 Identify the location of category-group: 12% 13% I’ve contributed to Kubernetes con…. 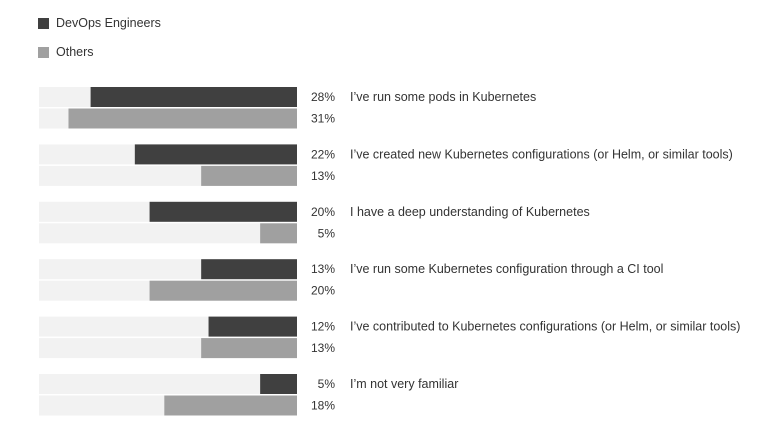
(389, 337).